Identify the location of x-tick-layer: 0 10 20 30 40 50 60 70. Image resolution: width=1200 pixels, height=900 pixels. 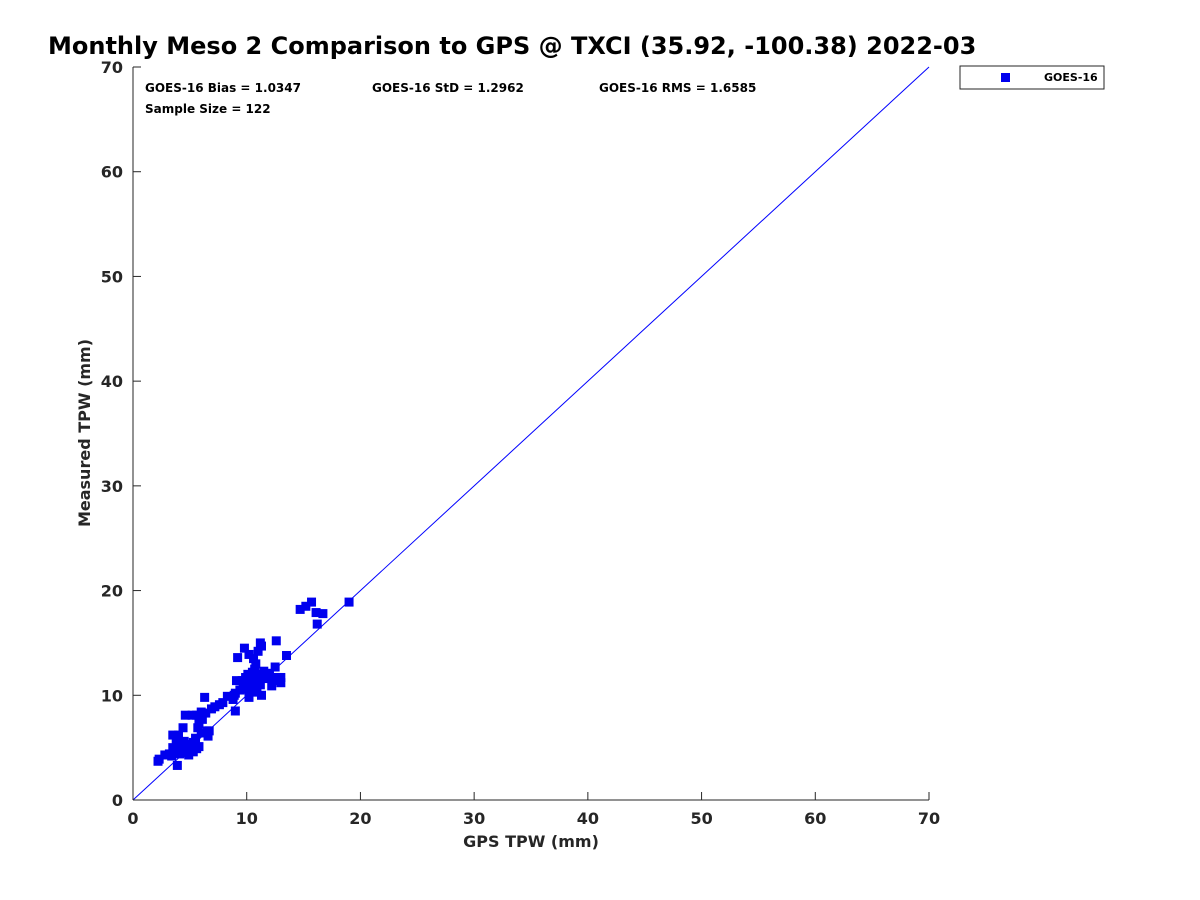
(533, 810).